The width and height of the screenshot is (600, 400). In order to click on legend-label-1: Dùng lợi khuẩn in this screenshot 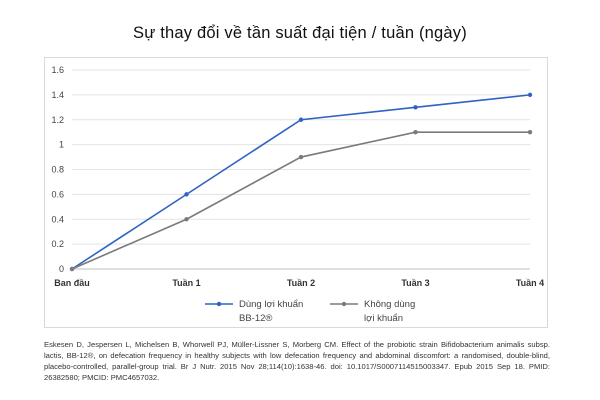, I will do `click(271, 304)`.